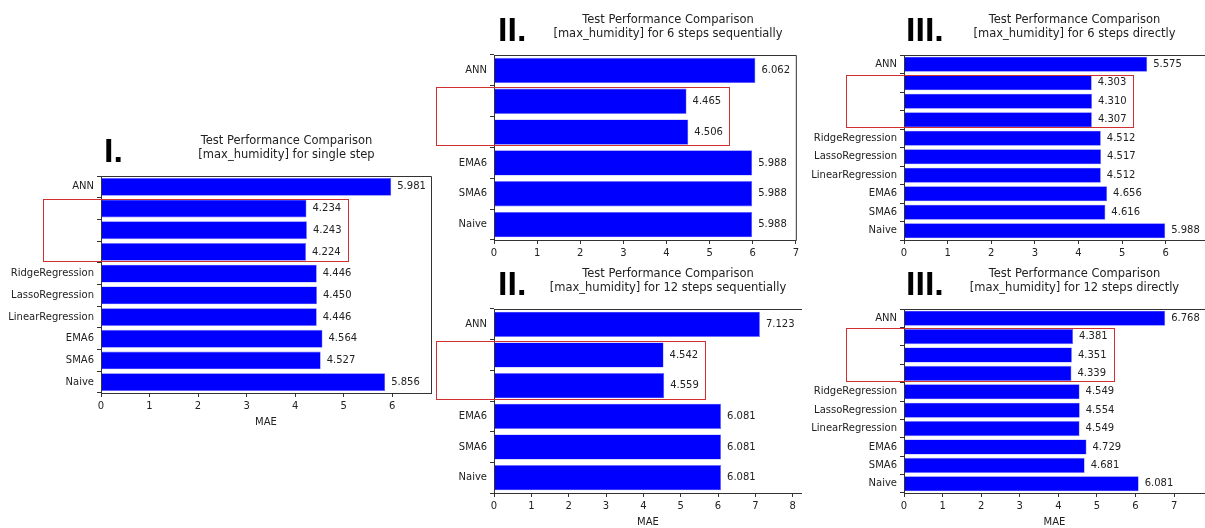 Image resolution: width=1205 pixels, height=528 pixels. Describe the element at coordinates (1167, 63) in the screenshot. I see `data-label: 5.575` at that location.